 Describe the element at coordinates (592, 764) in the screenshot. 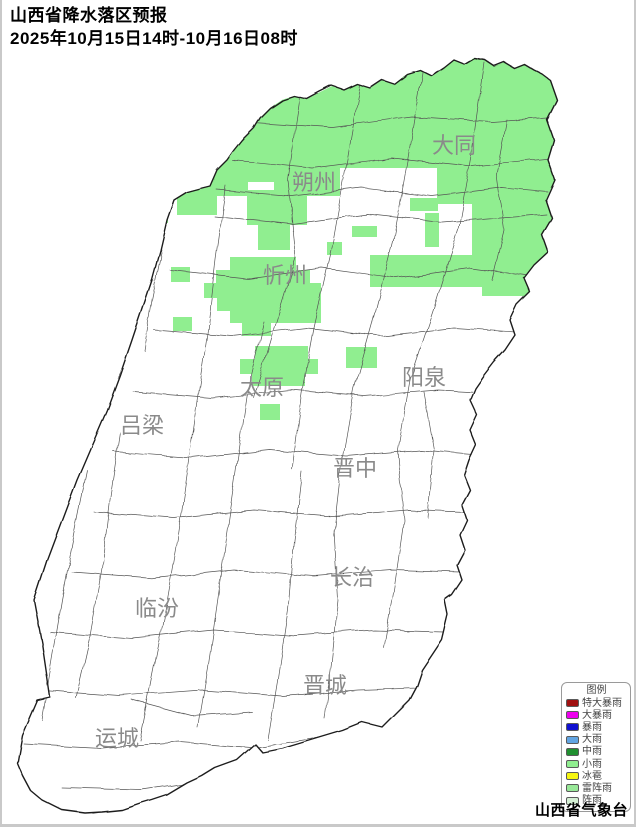

I see `legend-label: 小雨` at that location.